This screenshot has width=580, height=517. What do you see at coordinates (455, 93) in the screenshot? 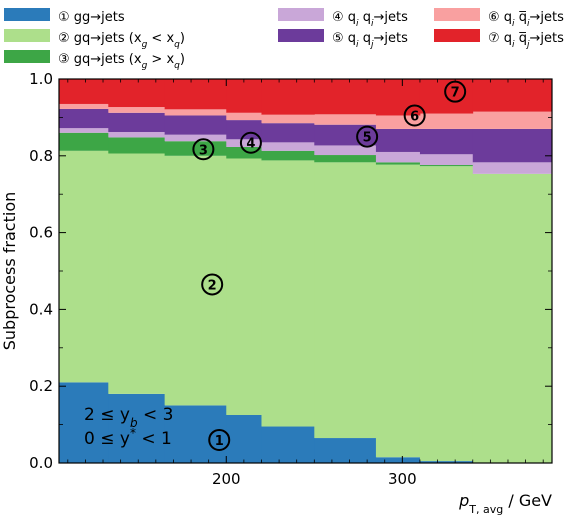
I see `annotation-label-7: 7` at bounding box center [455, 93].